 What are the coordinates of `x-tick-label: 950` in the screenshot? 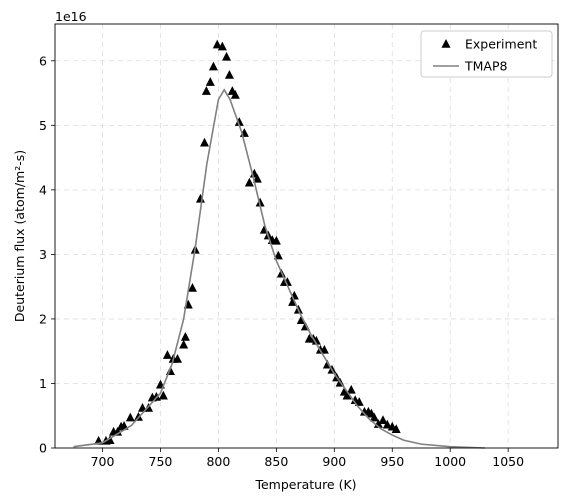 It's located at (392, 461).